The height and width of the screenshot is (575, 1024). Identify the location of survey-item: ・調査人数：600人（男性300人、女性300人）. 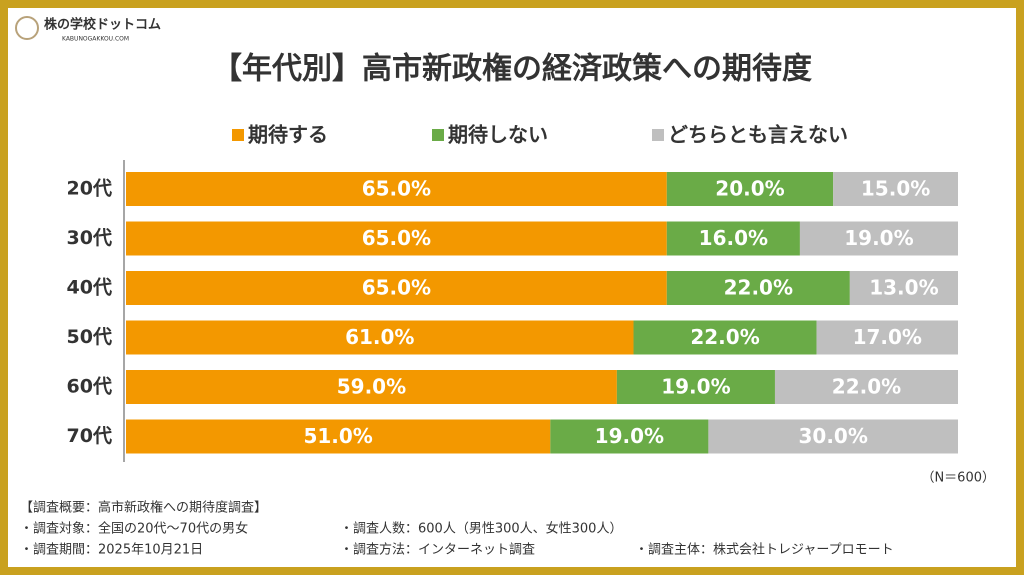
(481, 529).